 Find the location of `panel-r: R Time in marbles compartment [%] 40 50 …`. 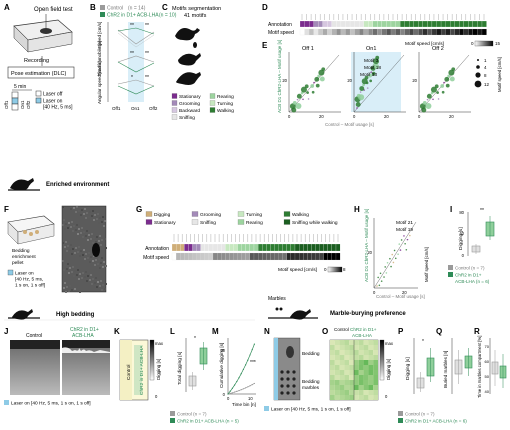

panel-r: R Time in marbles compartment [%] 40 50 … is located at coordinates (452, 375).